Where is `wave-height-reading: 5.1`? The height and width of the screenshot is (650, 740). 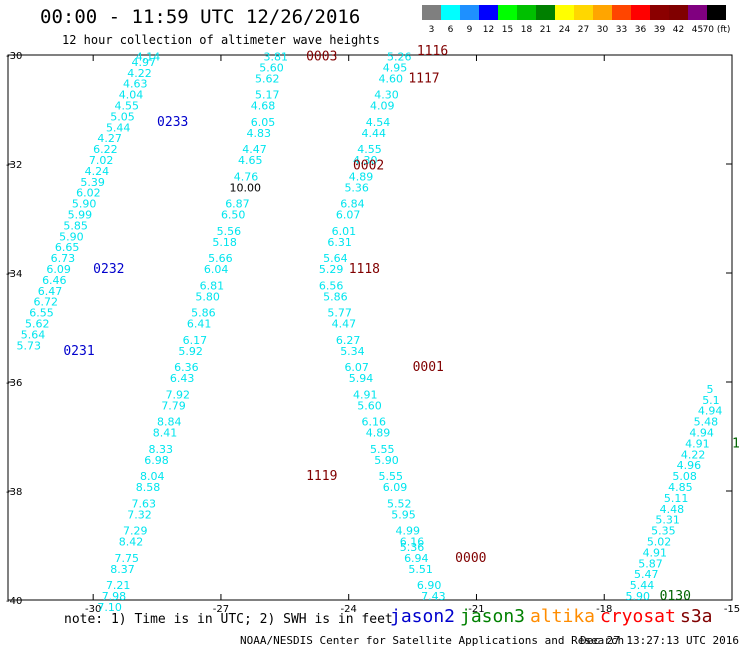
wave-height-reading: 5.1 is located at coordinates (711, 400).